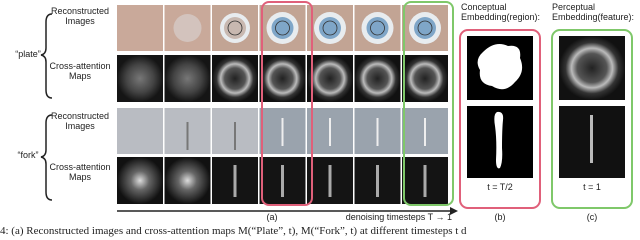  I want to click on panel-label: (b), so click(500, 217).